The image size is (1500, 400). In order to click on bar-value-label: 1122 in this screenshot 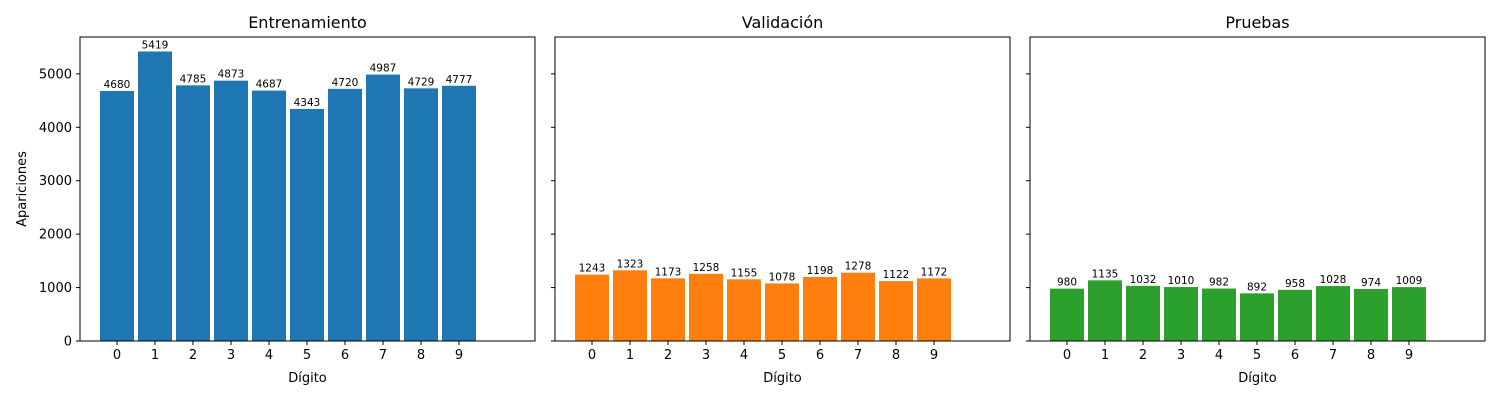, I will do `click(896, 275)`.